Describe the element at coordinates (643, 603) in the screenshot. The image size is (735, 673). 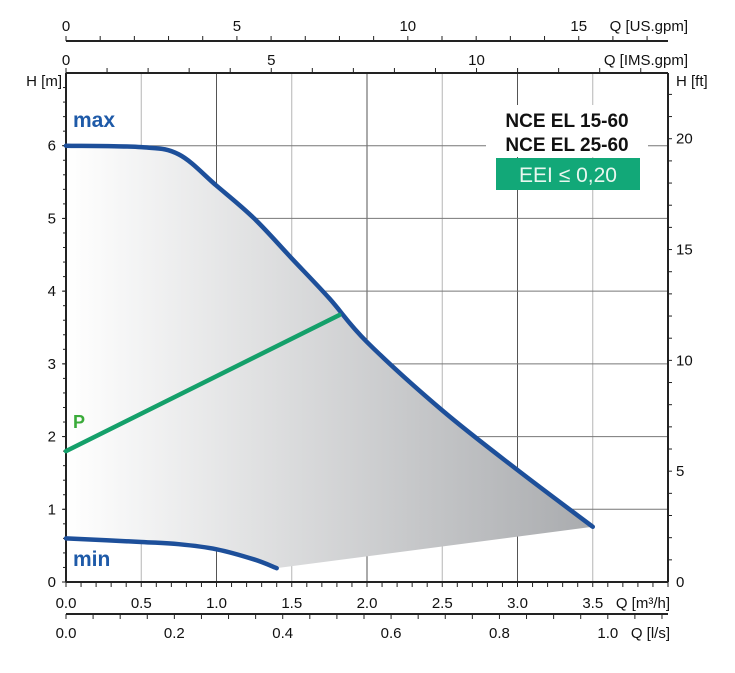
I see `x-axis-label: Q [m³/h]` at that location.